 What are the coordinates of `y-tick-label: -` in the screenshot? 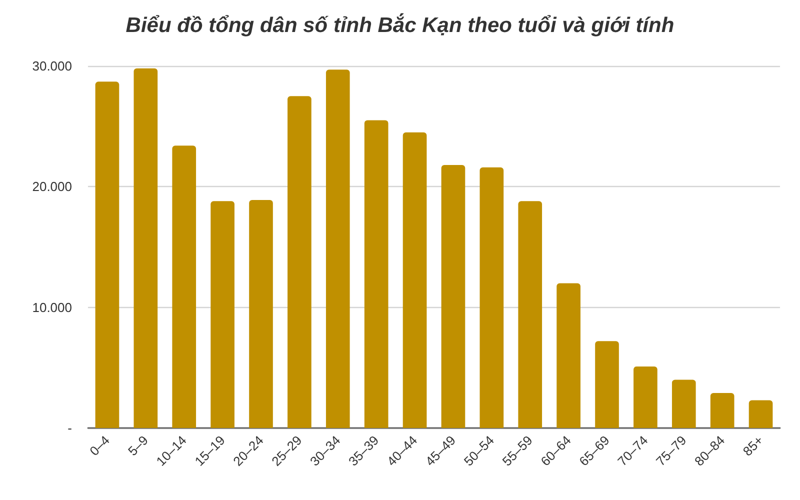 It's located at (70, 428).